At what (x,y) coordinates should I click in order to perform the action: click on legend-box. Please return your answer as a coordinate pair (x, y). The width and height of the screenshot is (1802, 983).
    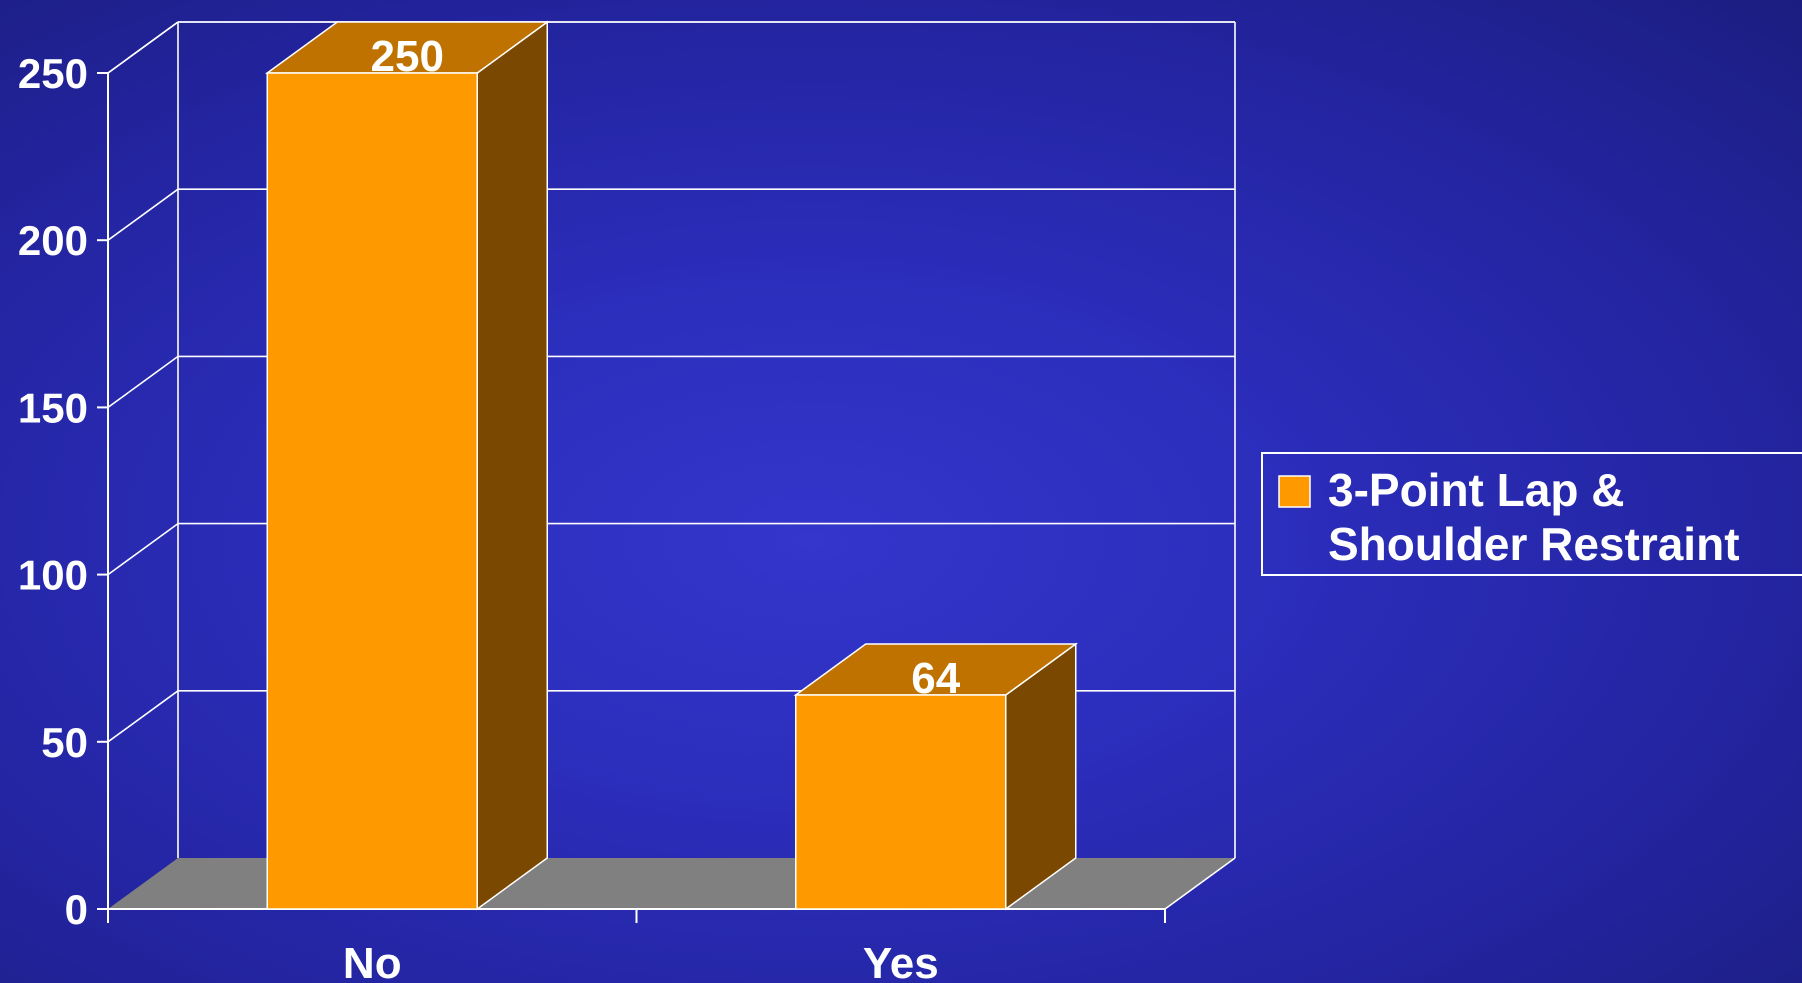
    Looking at the image, I should click on (1531, 514).